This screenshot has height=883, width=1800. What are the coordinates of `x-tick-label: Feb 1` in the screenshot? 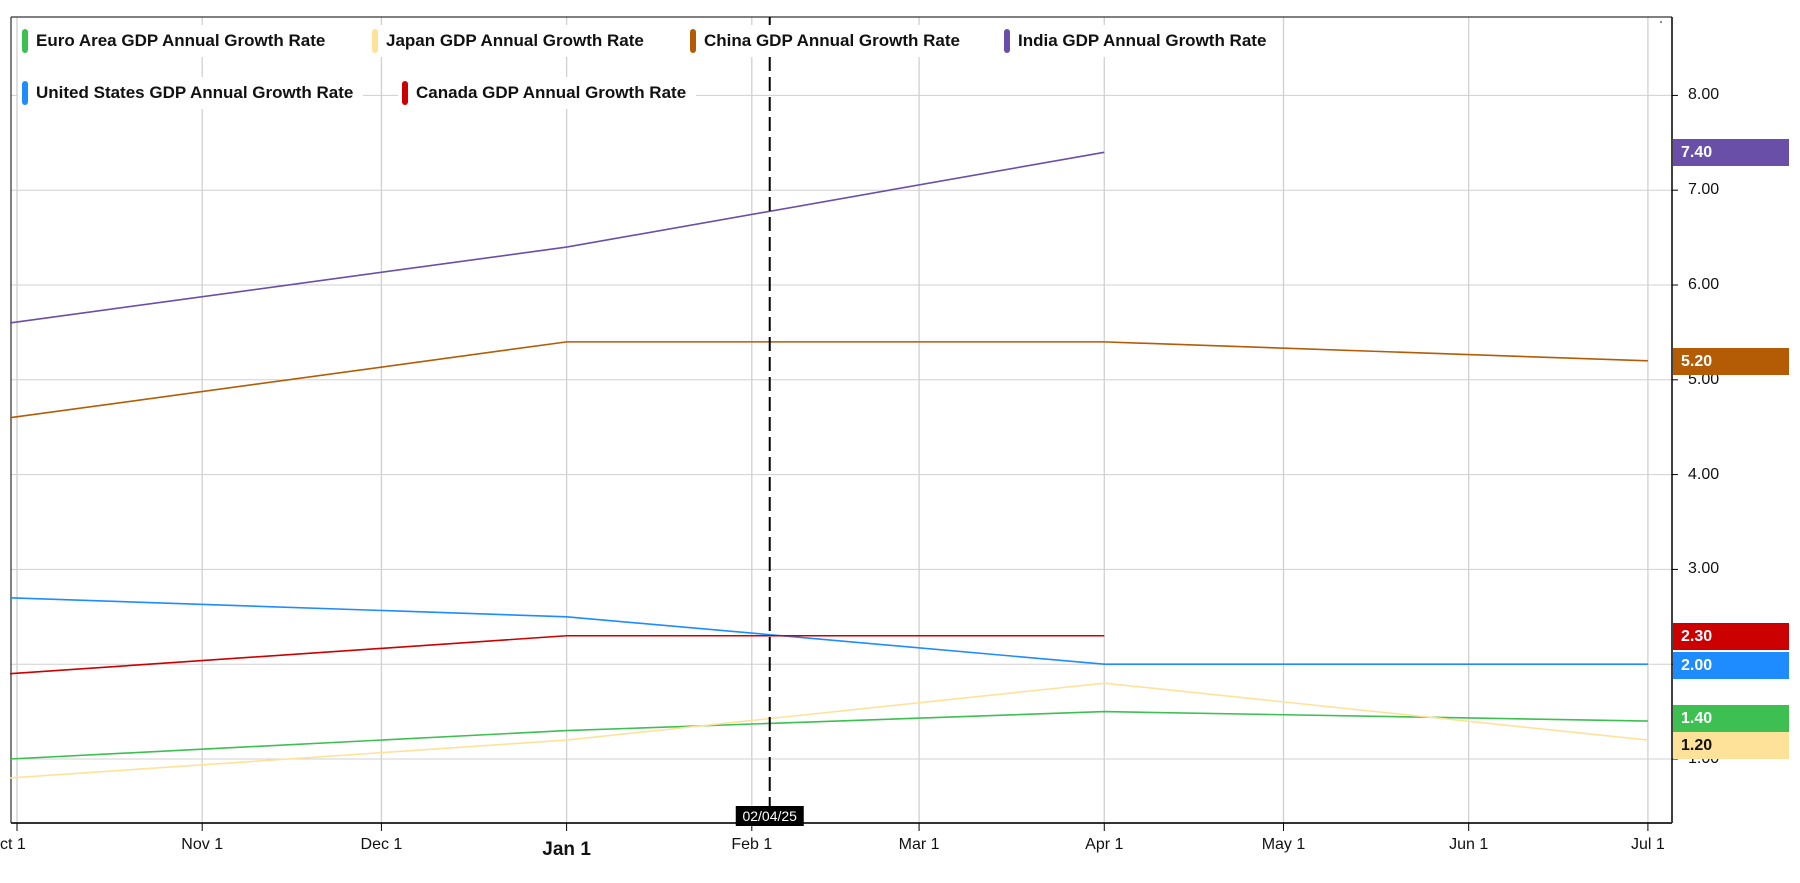 It's located at (752, 844).